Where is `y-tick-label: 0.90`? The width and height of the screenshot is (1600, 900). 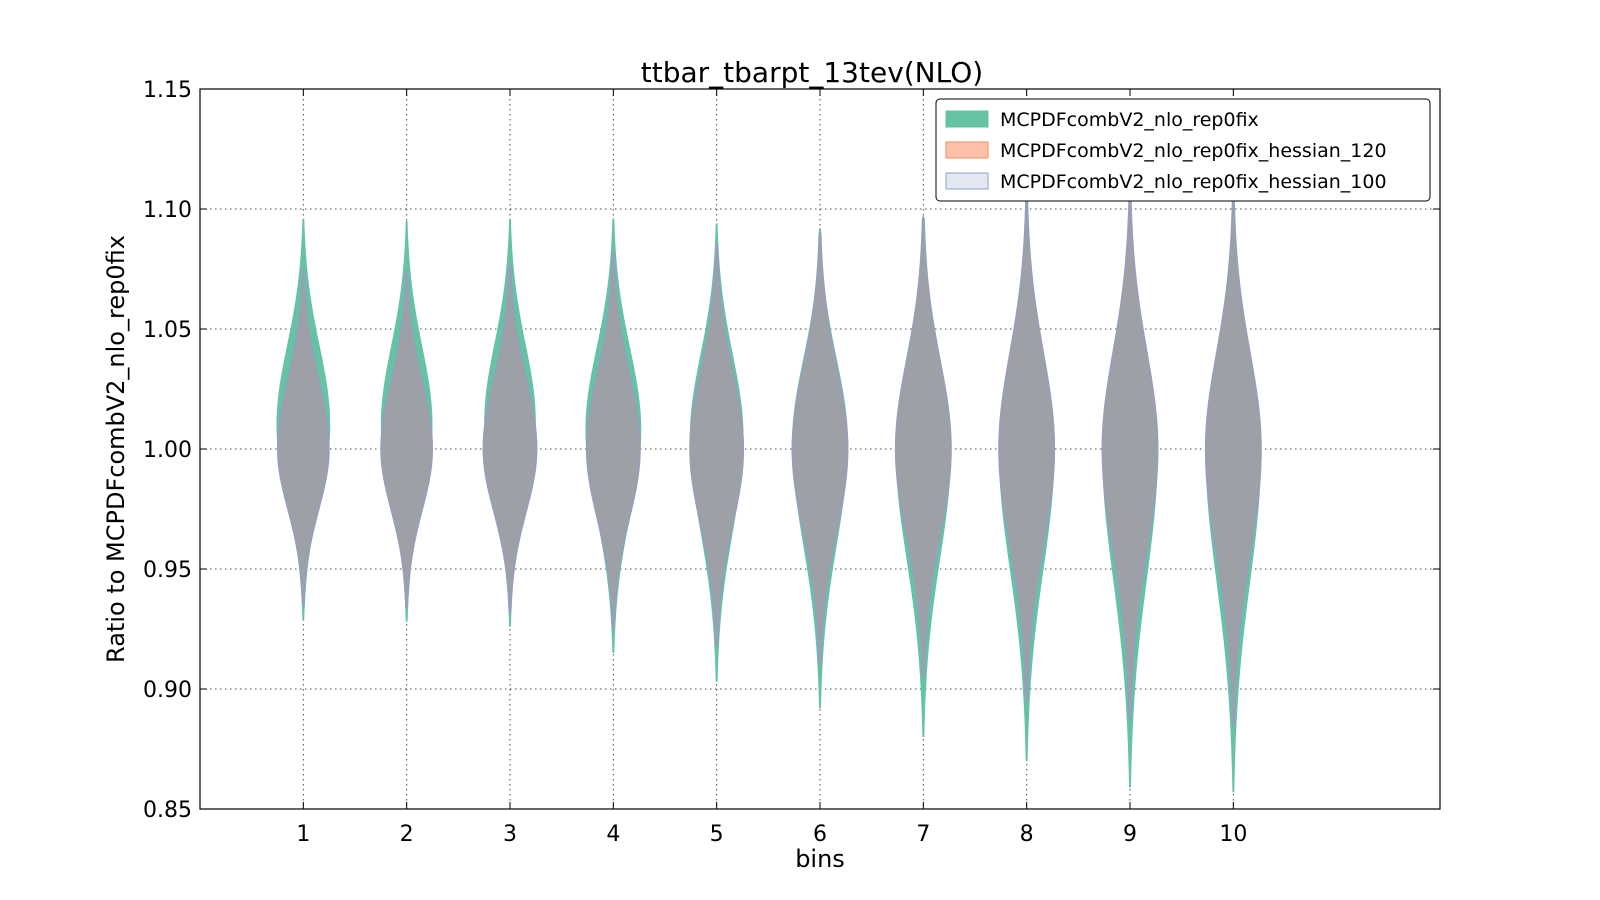 y-tick-label: 0.90 is located at coordinates (167, 690).